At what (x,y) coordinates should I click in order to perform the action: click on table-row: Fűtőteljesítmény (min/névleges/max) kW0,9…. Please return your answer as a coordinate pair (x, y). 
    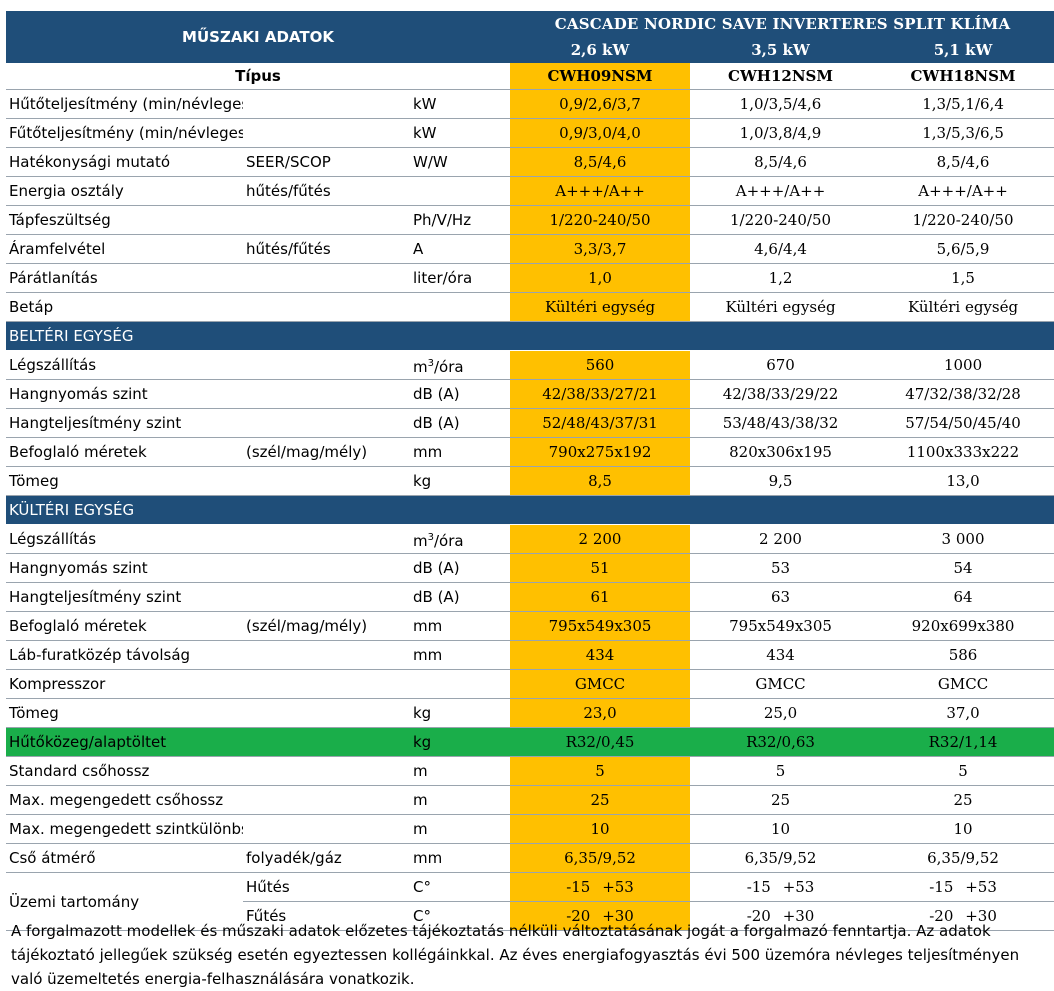
    Looking at the image, I should click on (530, 133).